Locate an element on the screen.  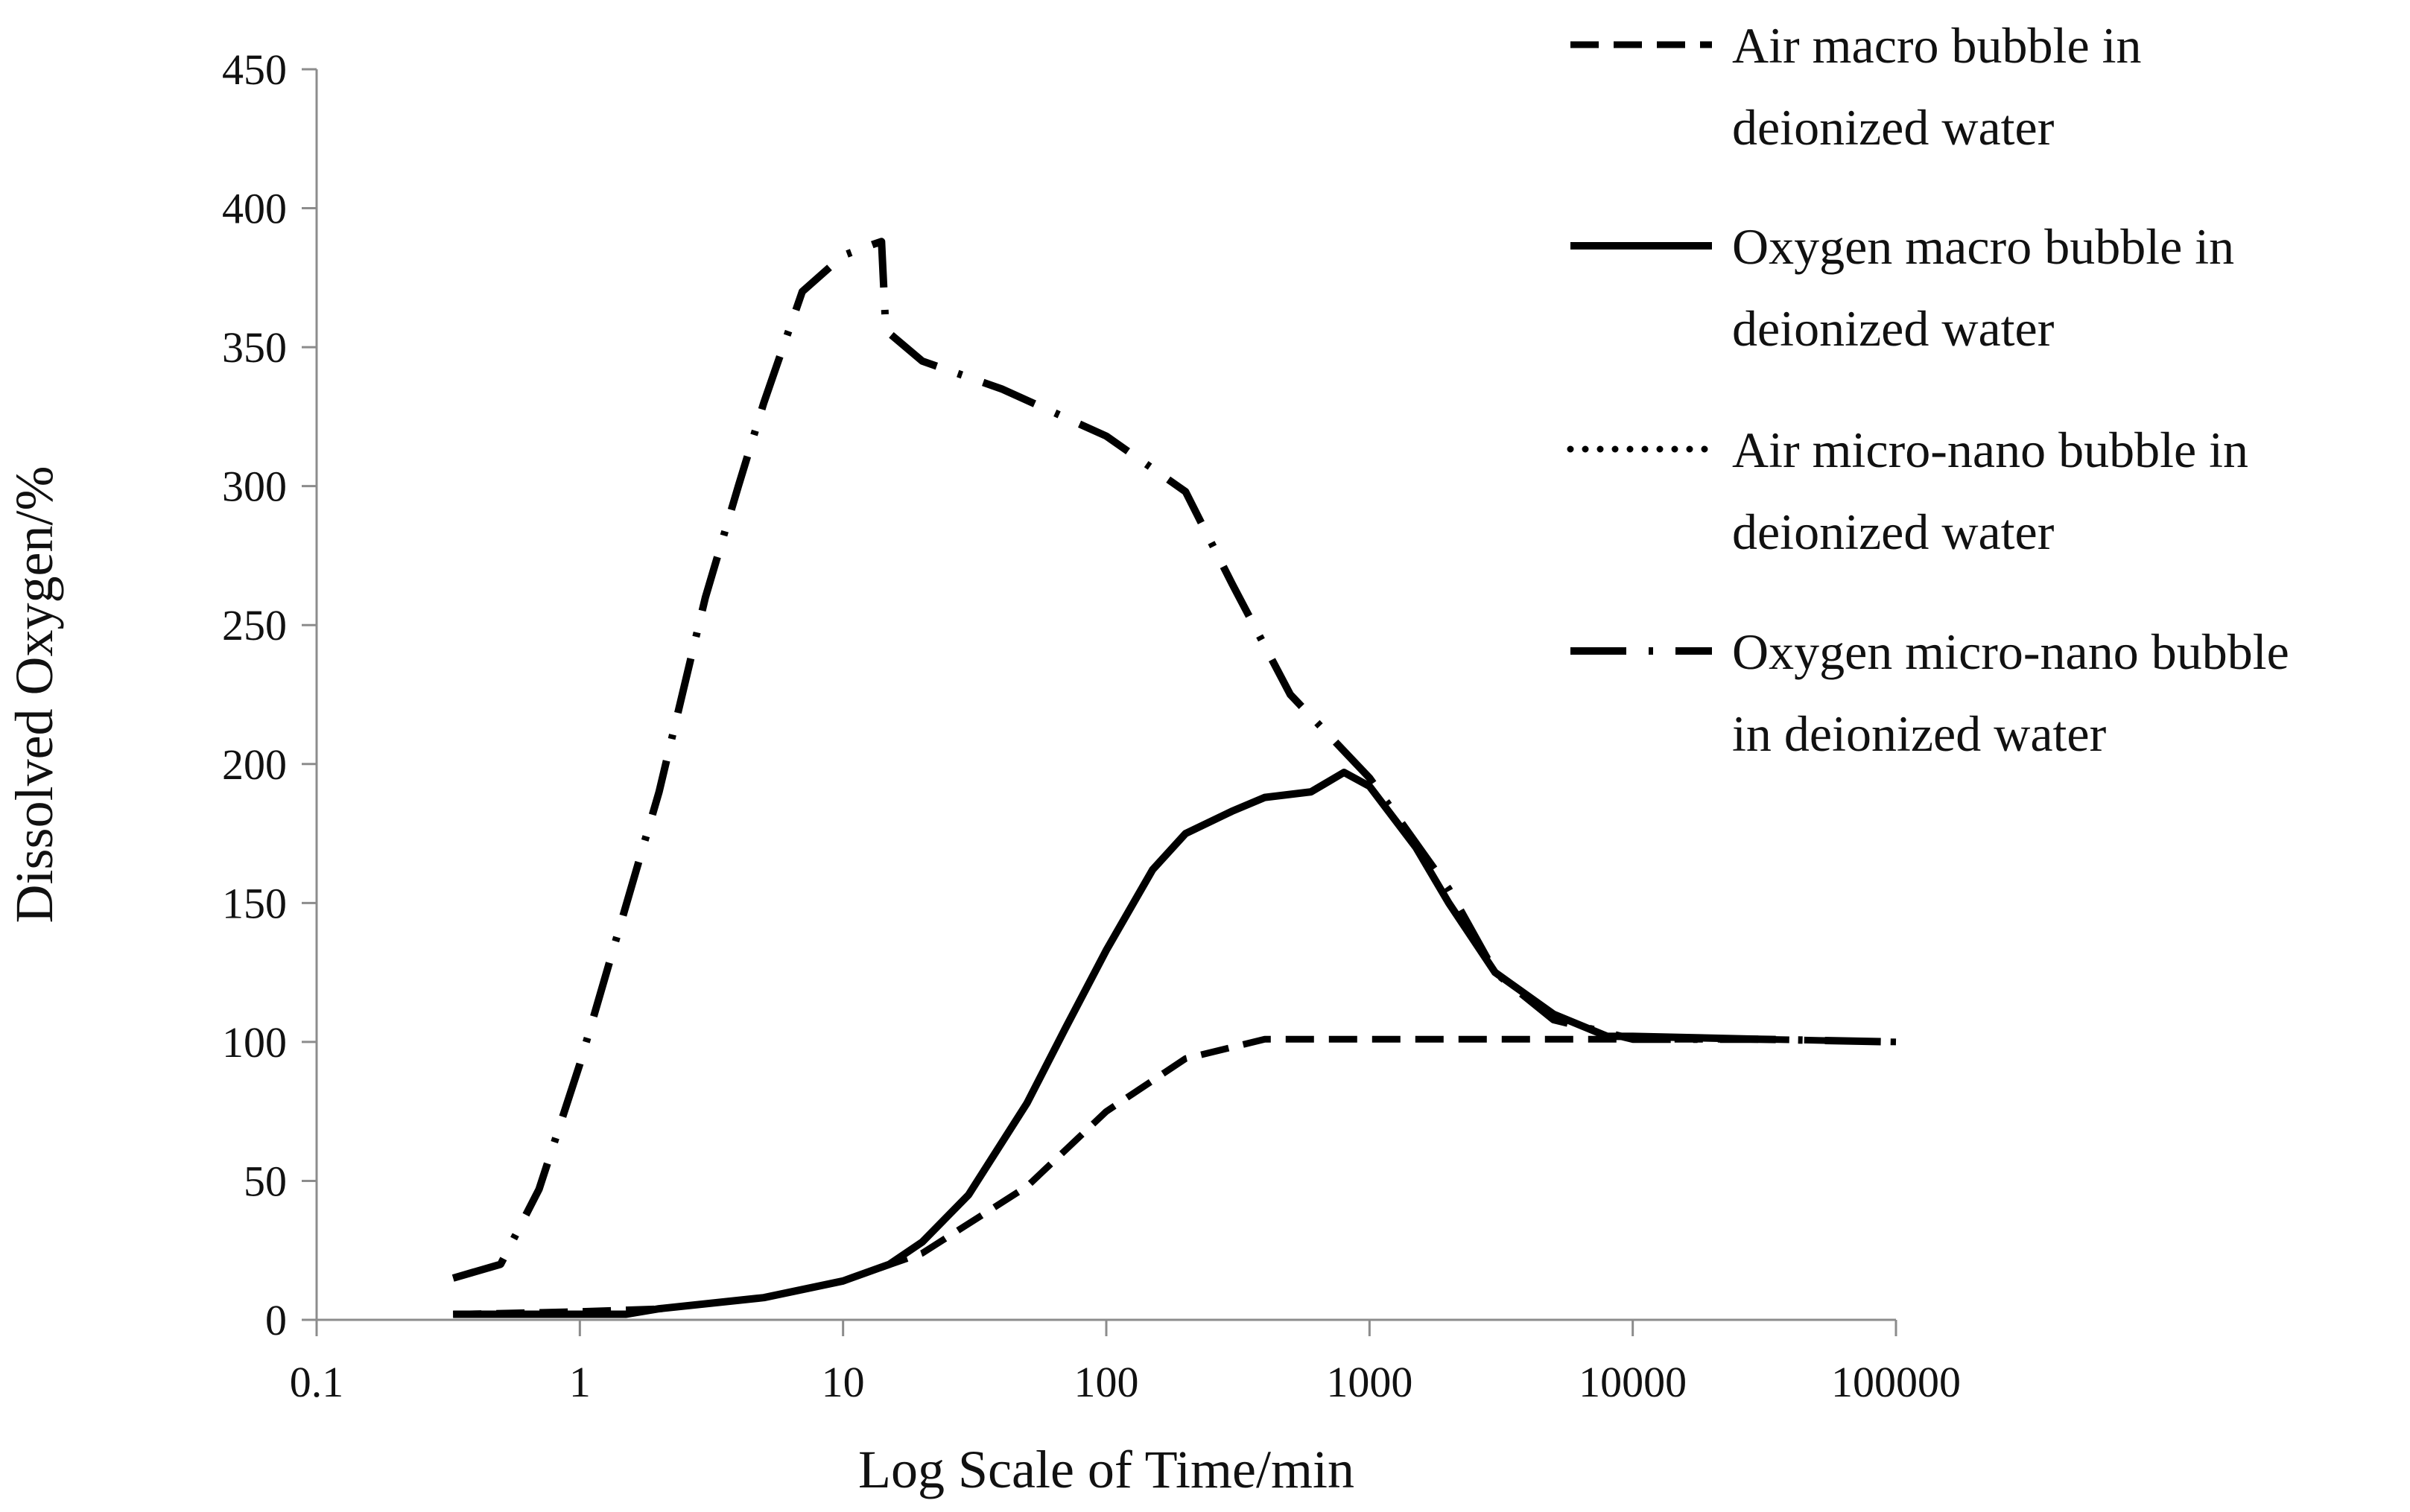
legend-label: Oxygen macro bubble in is located at coordinates (1983, 247).